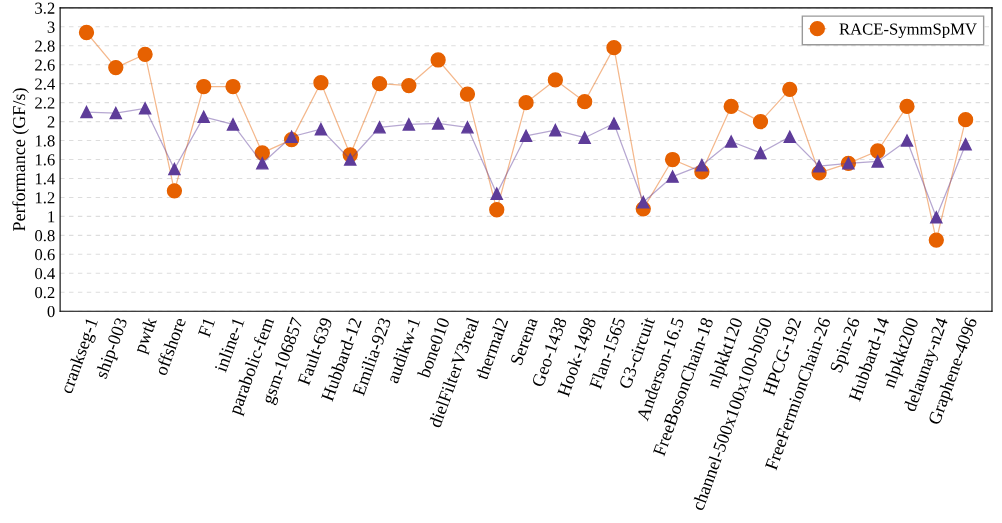 The width and height of the screenshot is (1002, 523). Describe the element at coordinates (206, 327) in the screenshot. I see `x-tick-label: F1` at that location.